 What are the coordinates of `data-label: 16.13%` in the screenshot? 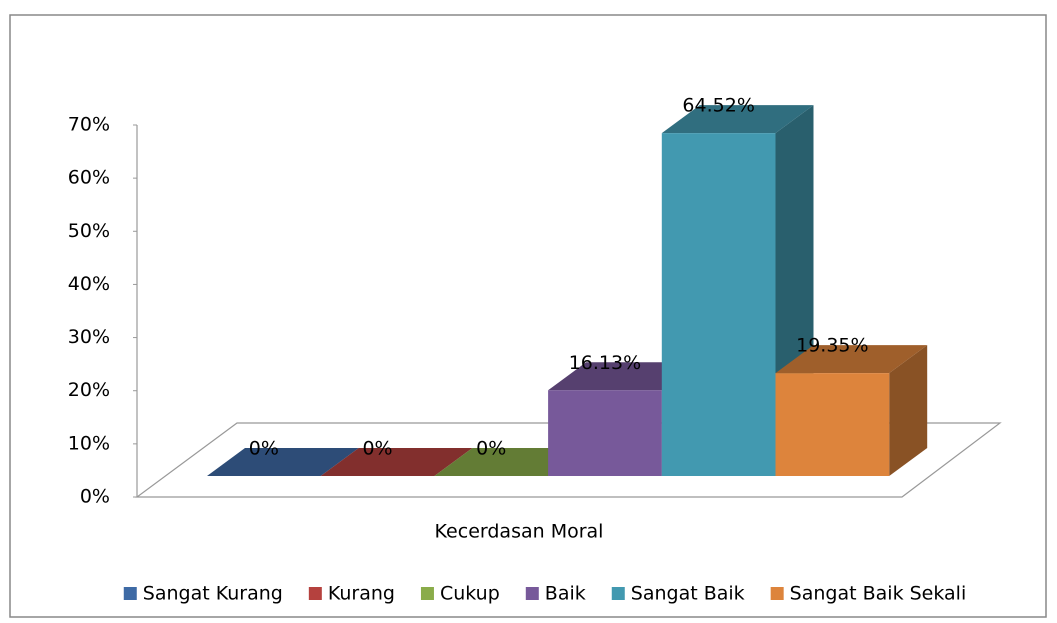 It's located at (605, 363).